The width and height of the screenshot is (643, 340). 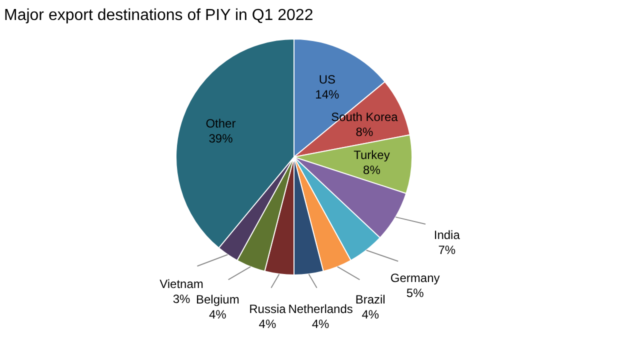 What do you see at coordinates (415, 293) in the screenshot?
I see `data-label: 5%` at bounding box center [415, 293].